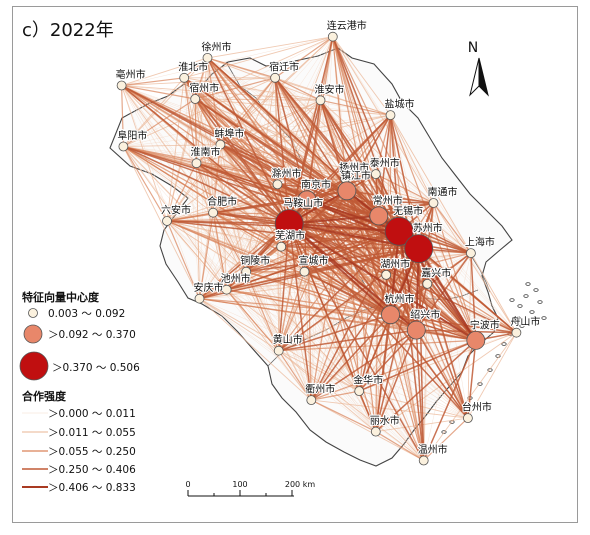 This screenshot has width=590, height=535. I want to click on cooperation-link-maanshan-zhoushan, so click(402, 278).